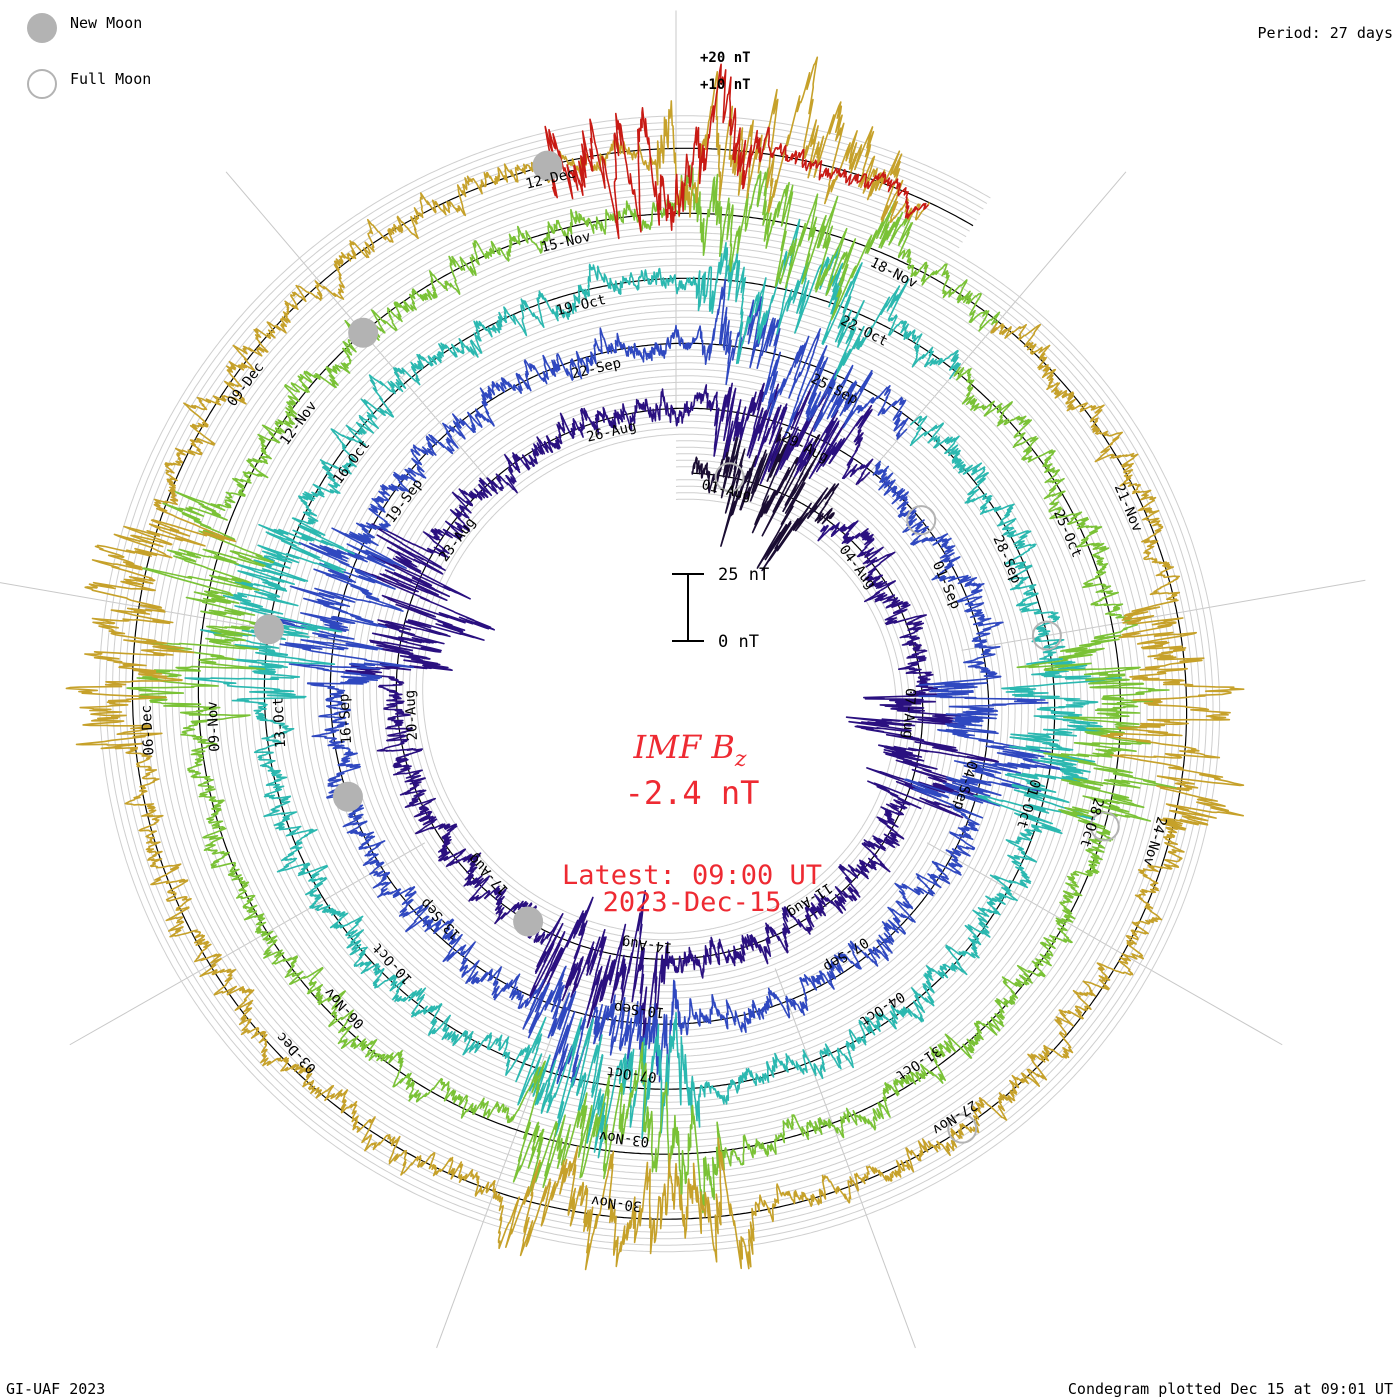  What do you see at coordinates (616, 1203) in the screenshot?
I see `date-label: 30-Nov` at bounding box center [616, 1203].